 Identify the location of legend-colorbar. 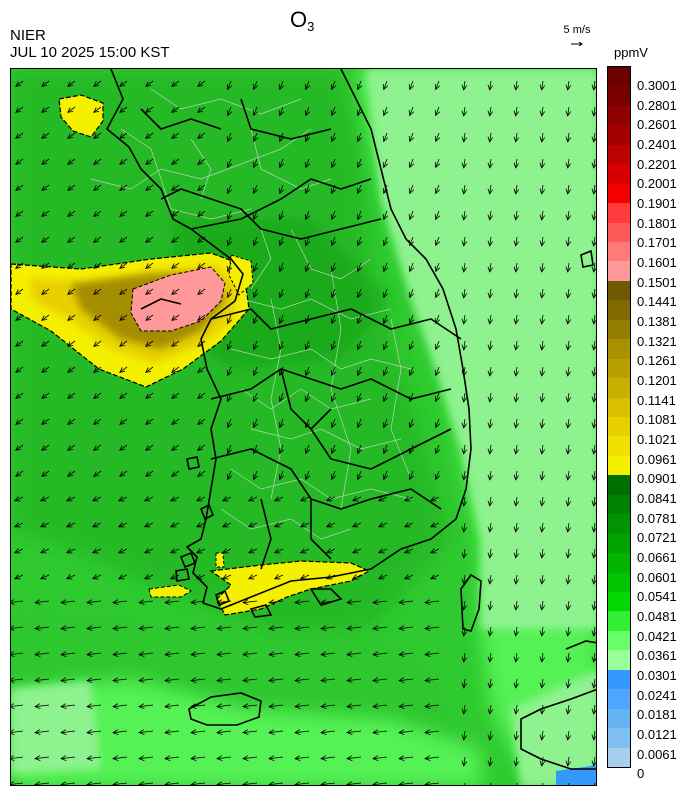
(619, 417).